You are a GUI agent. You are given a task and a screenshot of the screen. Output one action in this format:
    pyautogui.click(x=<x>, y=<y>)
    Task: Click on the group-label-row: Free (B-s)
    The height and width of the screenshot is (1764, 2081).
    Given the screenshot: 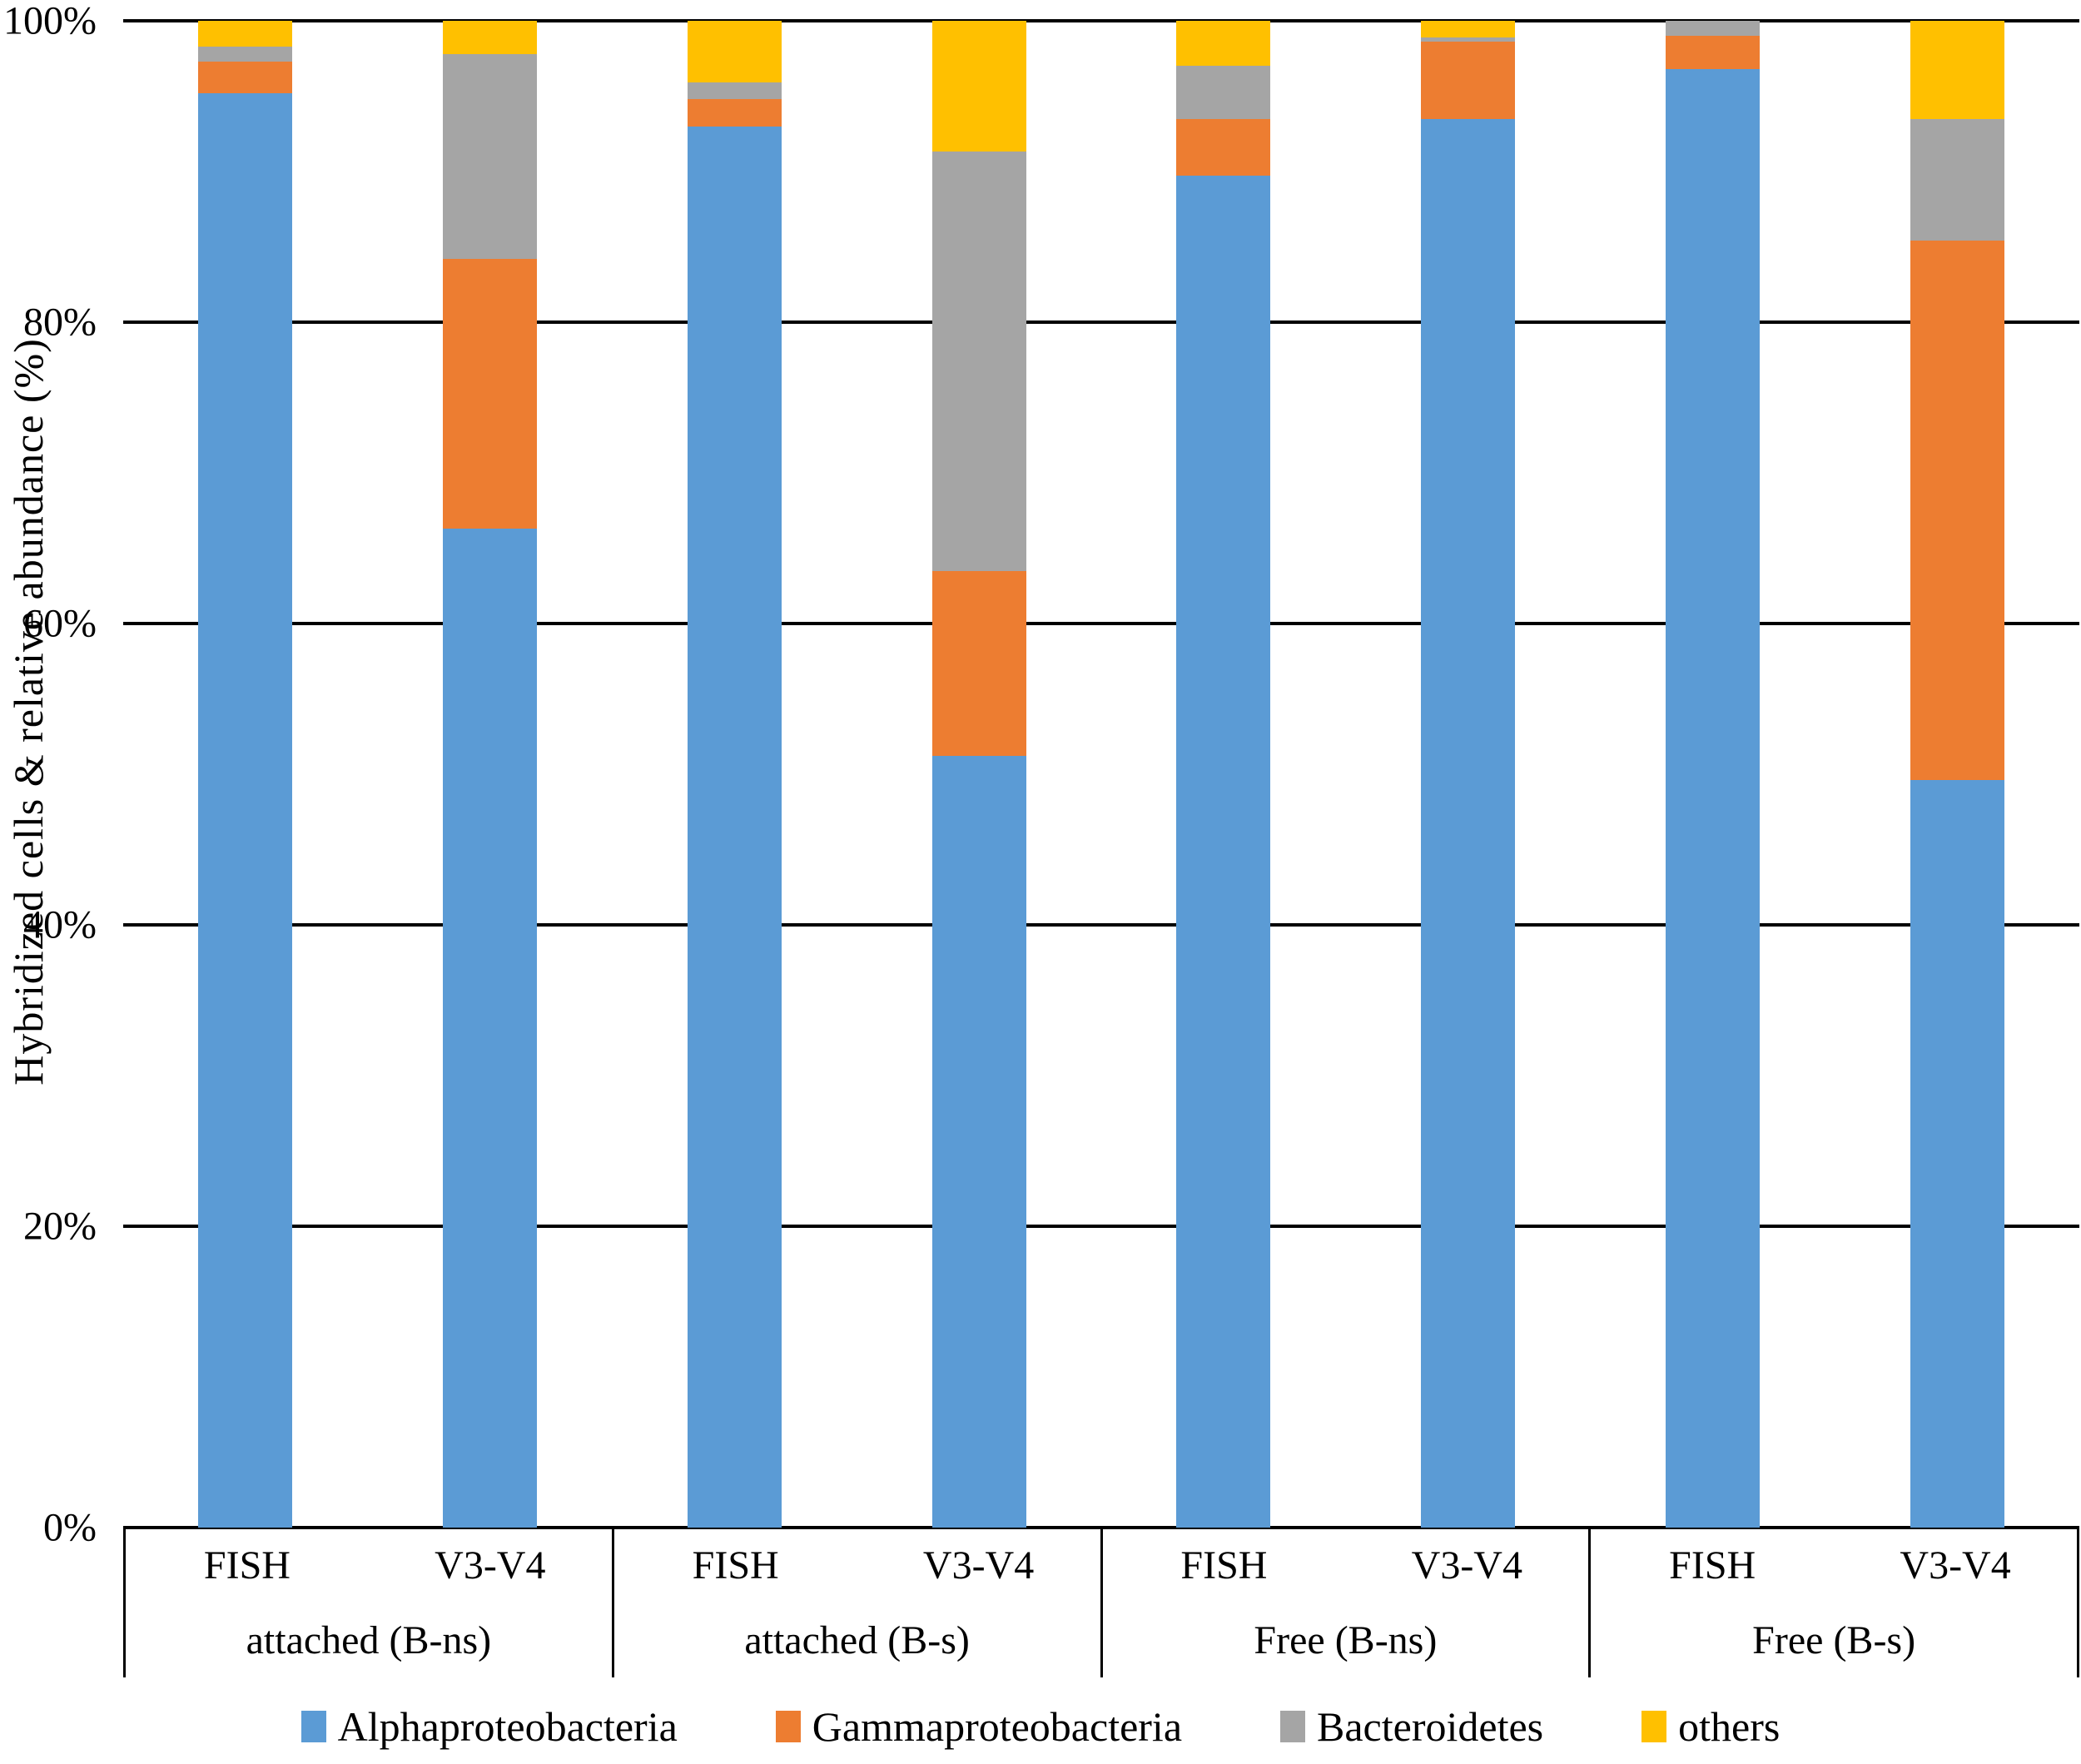 What is the action you would take?
    pyautogui.click(x=1834, y=1640)
    